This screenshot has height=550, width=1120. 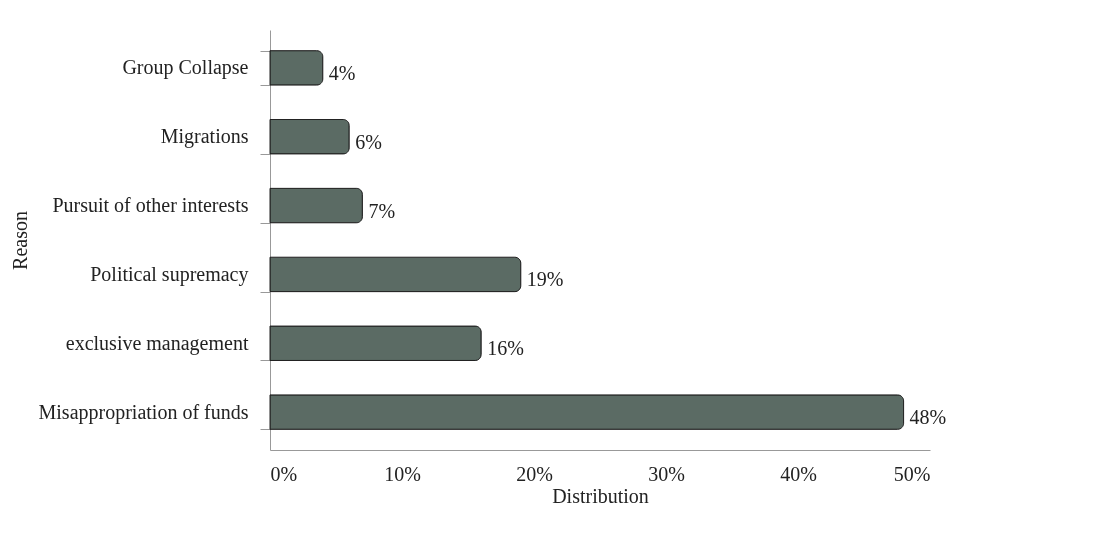 What do you see at coordinates (600, 495) in the screenshot?
I see `x-axis-title: Distribution` at bounding box center [600, 495].